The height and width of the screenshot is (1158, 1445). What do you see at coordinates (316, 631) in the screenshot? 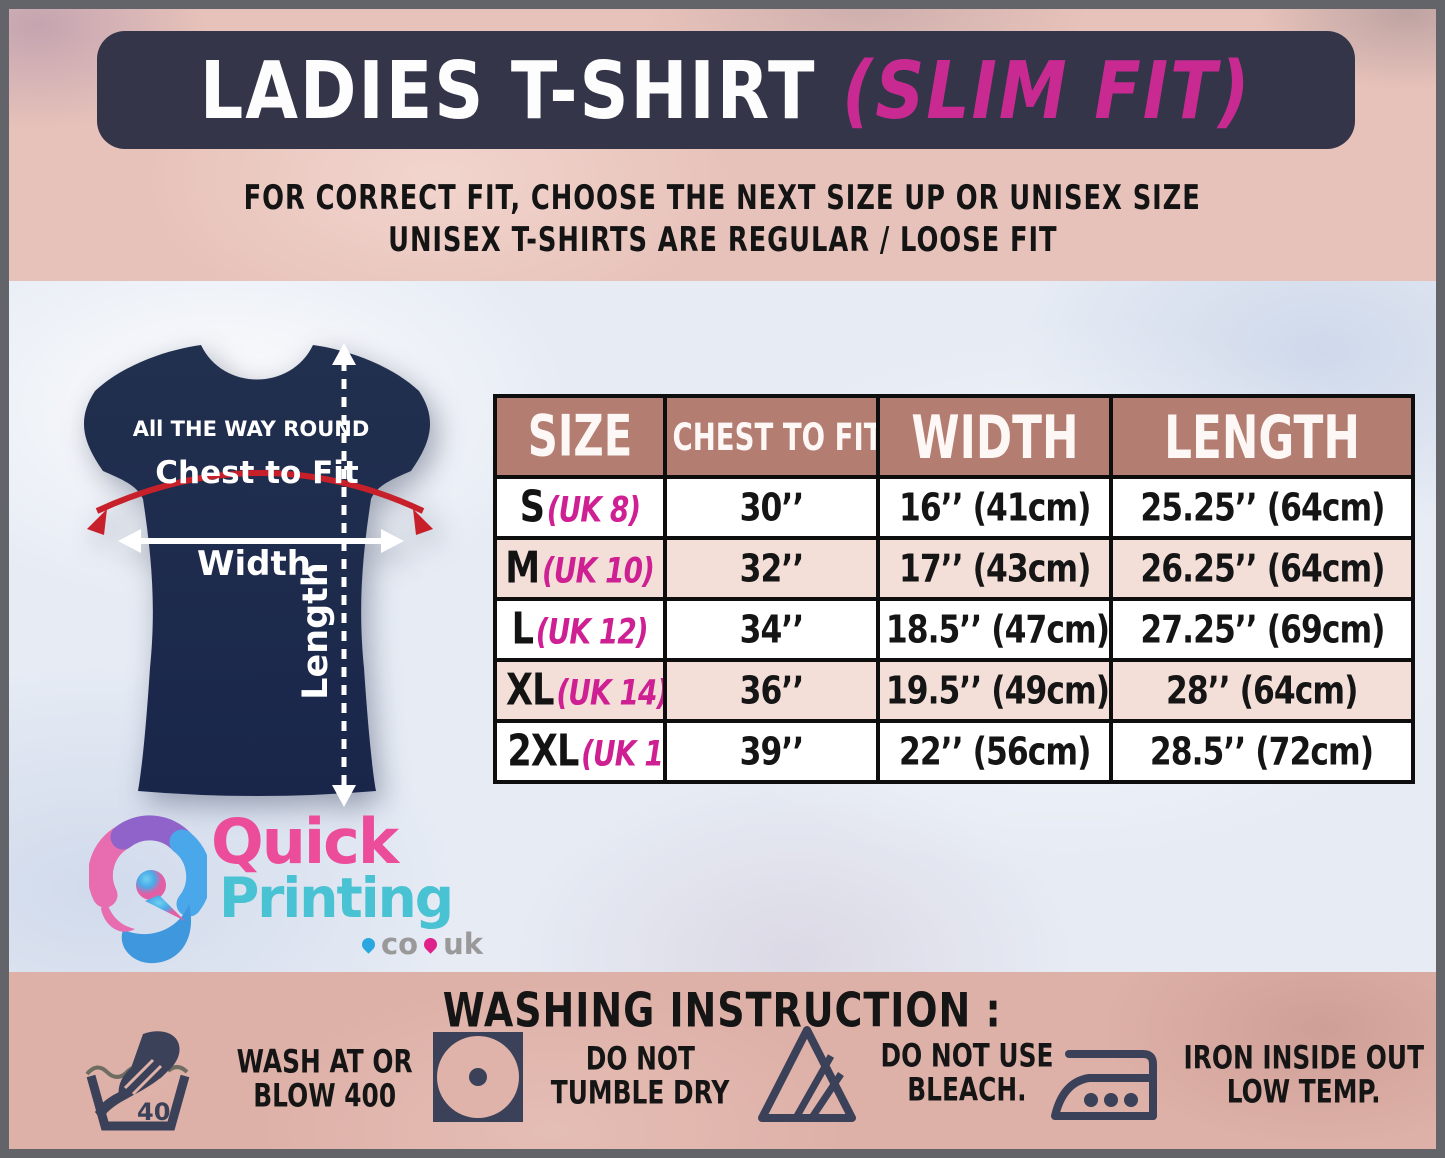
I see `length-label: Length` at bounding box center [316, 631].